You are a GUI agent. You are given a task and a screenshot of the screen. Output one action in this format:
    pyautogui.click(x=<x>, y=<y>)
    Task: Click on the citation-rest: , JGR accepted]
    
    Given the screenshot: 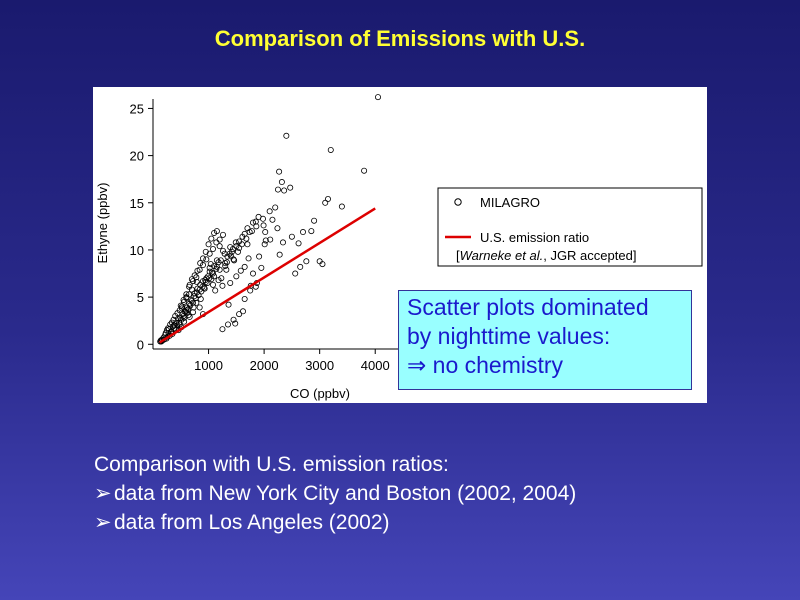 What is the action you would take?
    pyautogui.click(x=589, y=255)
    